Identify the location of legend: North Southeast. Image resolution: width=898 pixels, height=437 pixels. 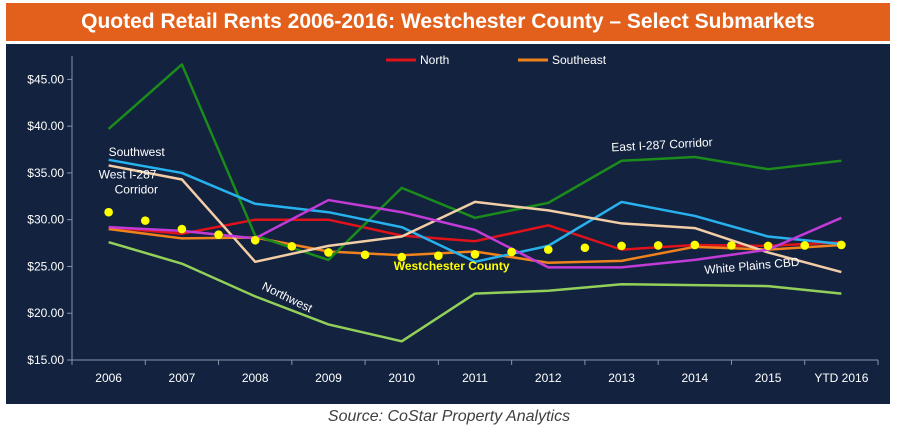
(496, 60).